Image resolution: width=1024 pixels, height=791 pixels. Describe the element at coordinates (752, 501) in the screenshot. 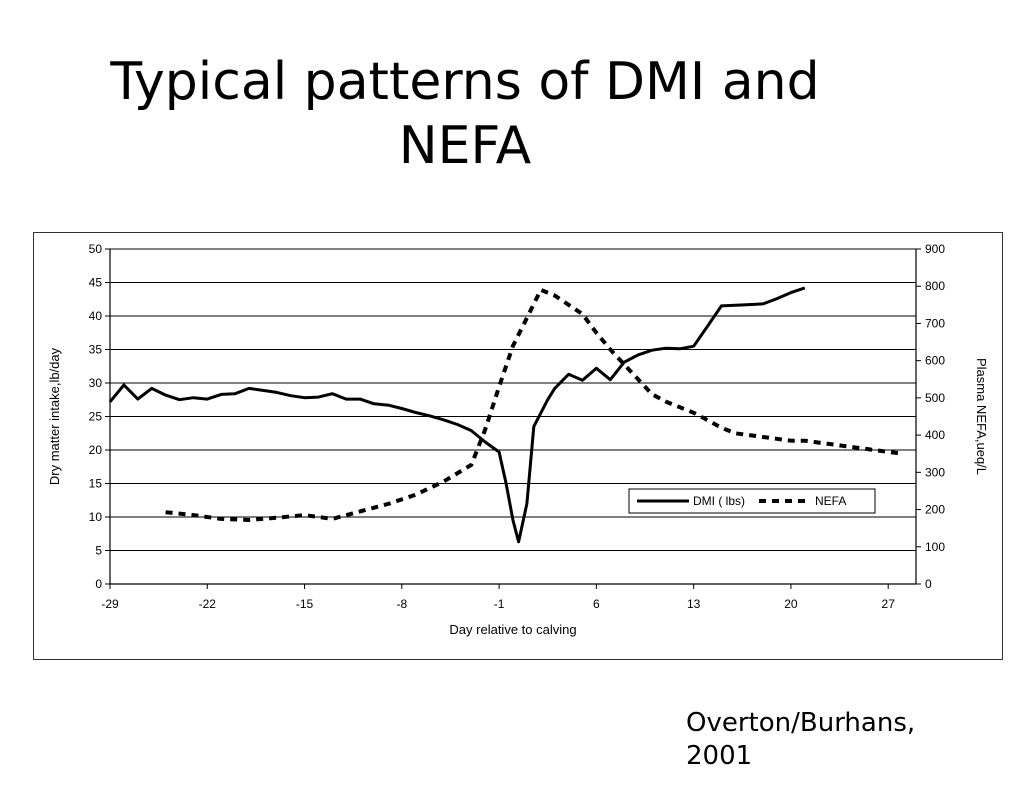

I see `legend-box` at that location.